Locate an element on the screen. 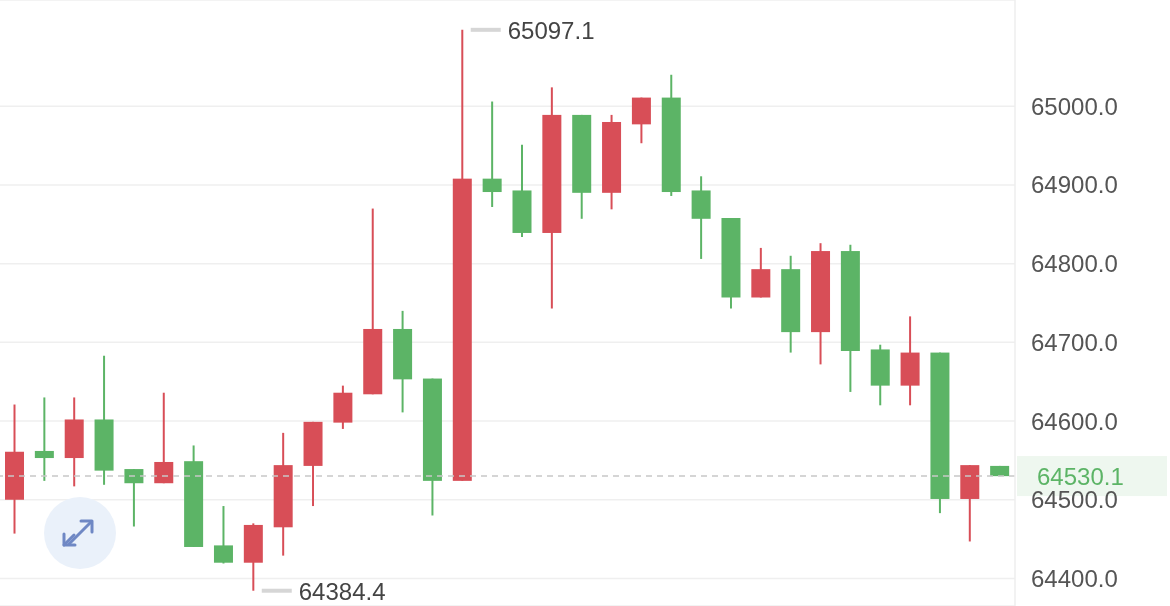 Image resolution: width=1170 pixels, height=606 pixels. y-tick-label: 64800.0 is located at coordinates (1074, 264).